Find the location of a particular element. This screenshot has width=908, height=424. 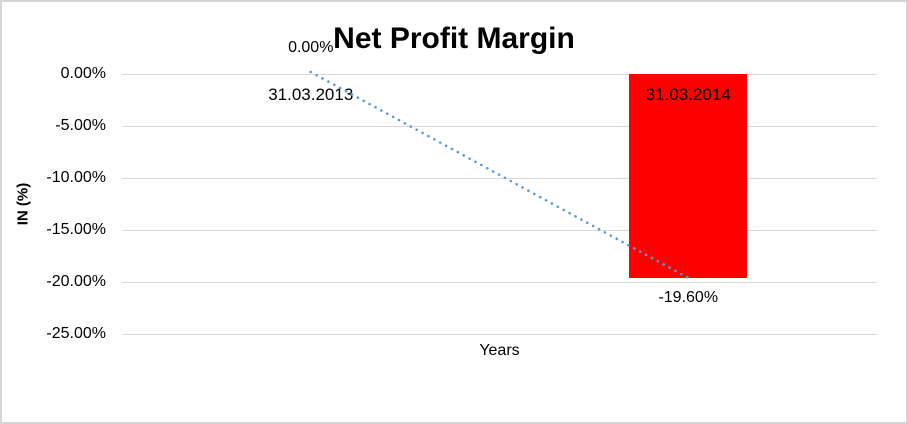

y-axis-tick-label: -15.00% is located at coordinates (76, 229).